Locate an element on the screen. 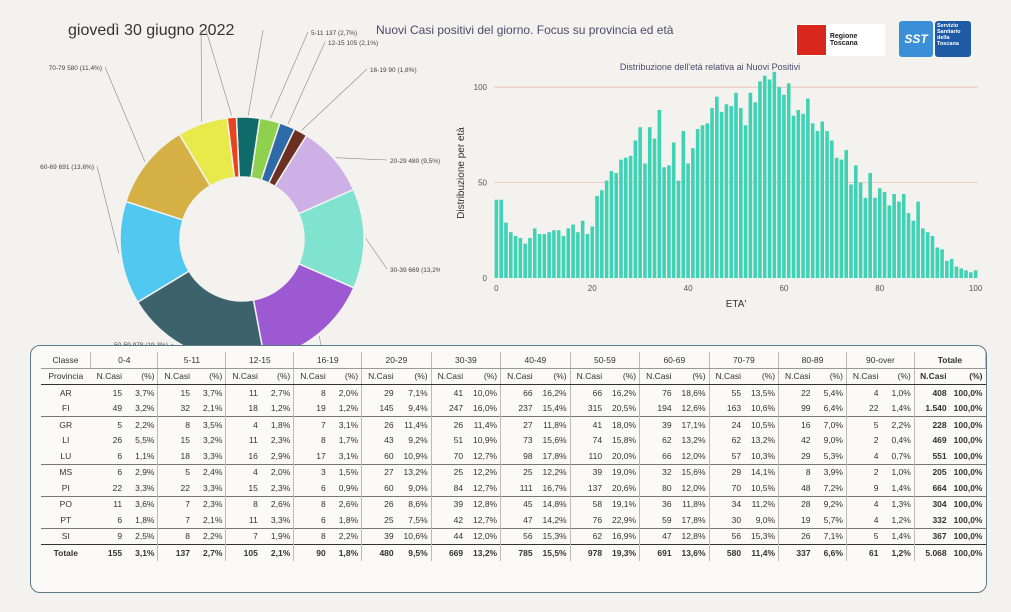  table-cell-ncasi: 3 is located at coordinates (311, 471).